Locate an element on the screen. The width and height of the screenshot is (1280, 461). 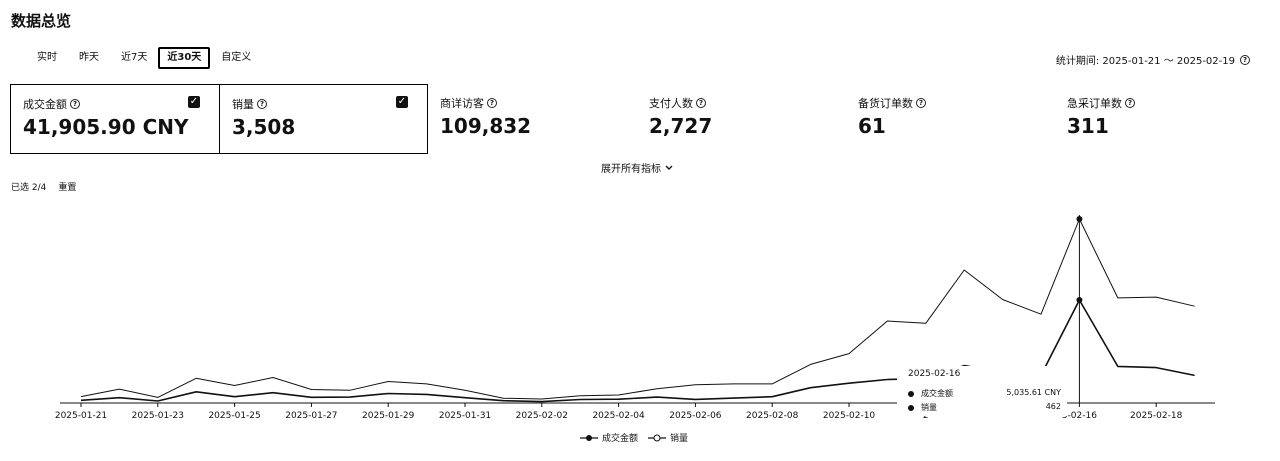
chevron-down-icon is located at coordinates (669, 167).